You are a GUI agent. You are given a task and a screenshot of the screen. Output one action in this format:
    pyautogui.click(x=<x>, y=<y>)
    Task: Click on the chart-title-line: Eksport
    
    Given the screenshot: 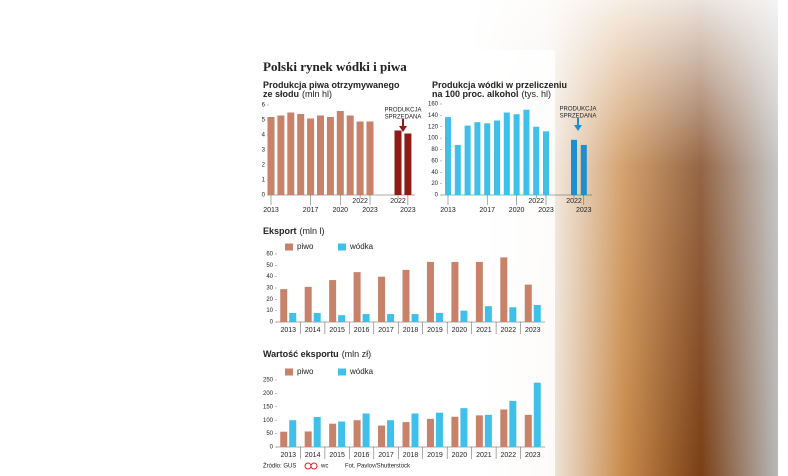 What is the action you would take?
    pyautogui.click(x=280, y=231)
    